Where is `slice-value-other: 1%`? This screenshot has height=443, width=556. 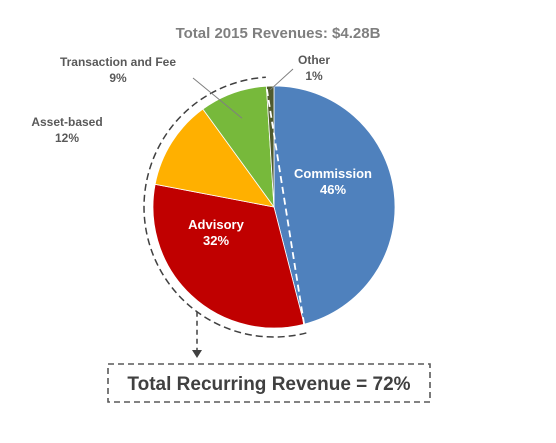
slice-value-other: 1% is located at coordinates (314, 76).